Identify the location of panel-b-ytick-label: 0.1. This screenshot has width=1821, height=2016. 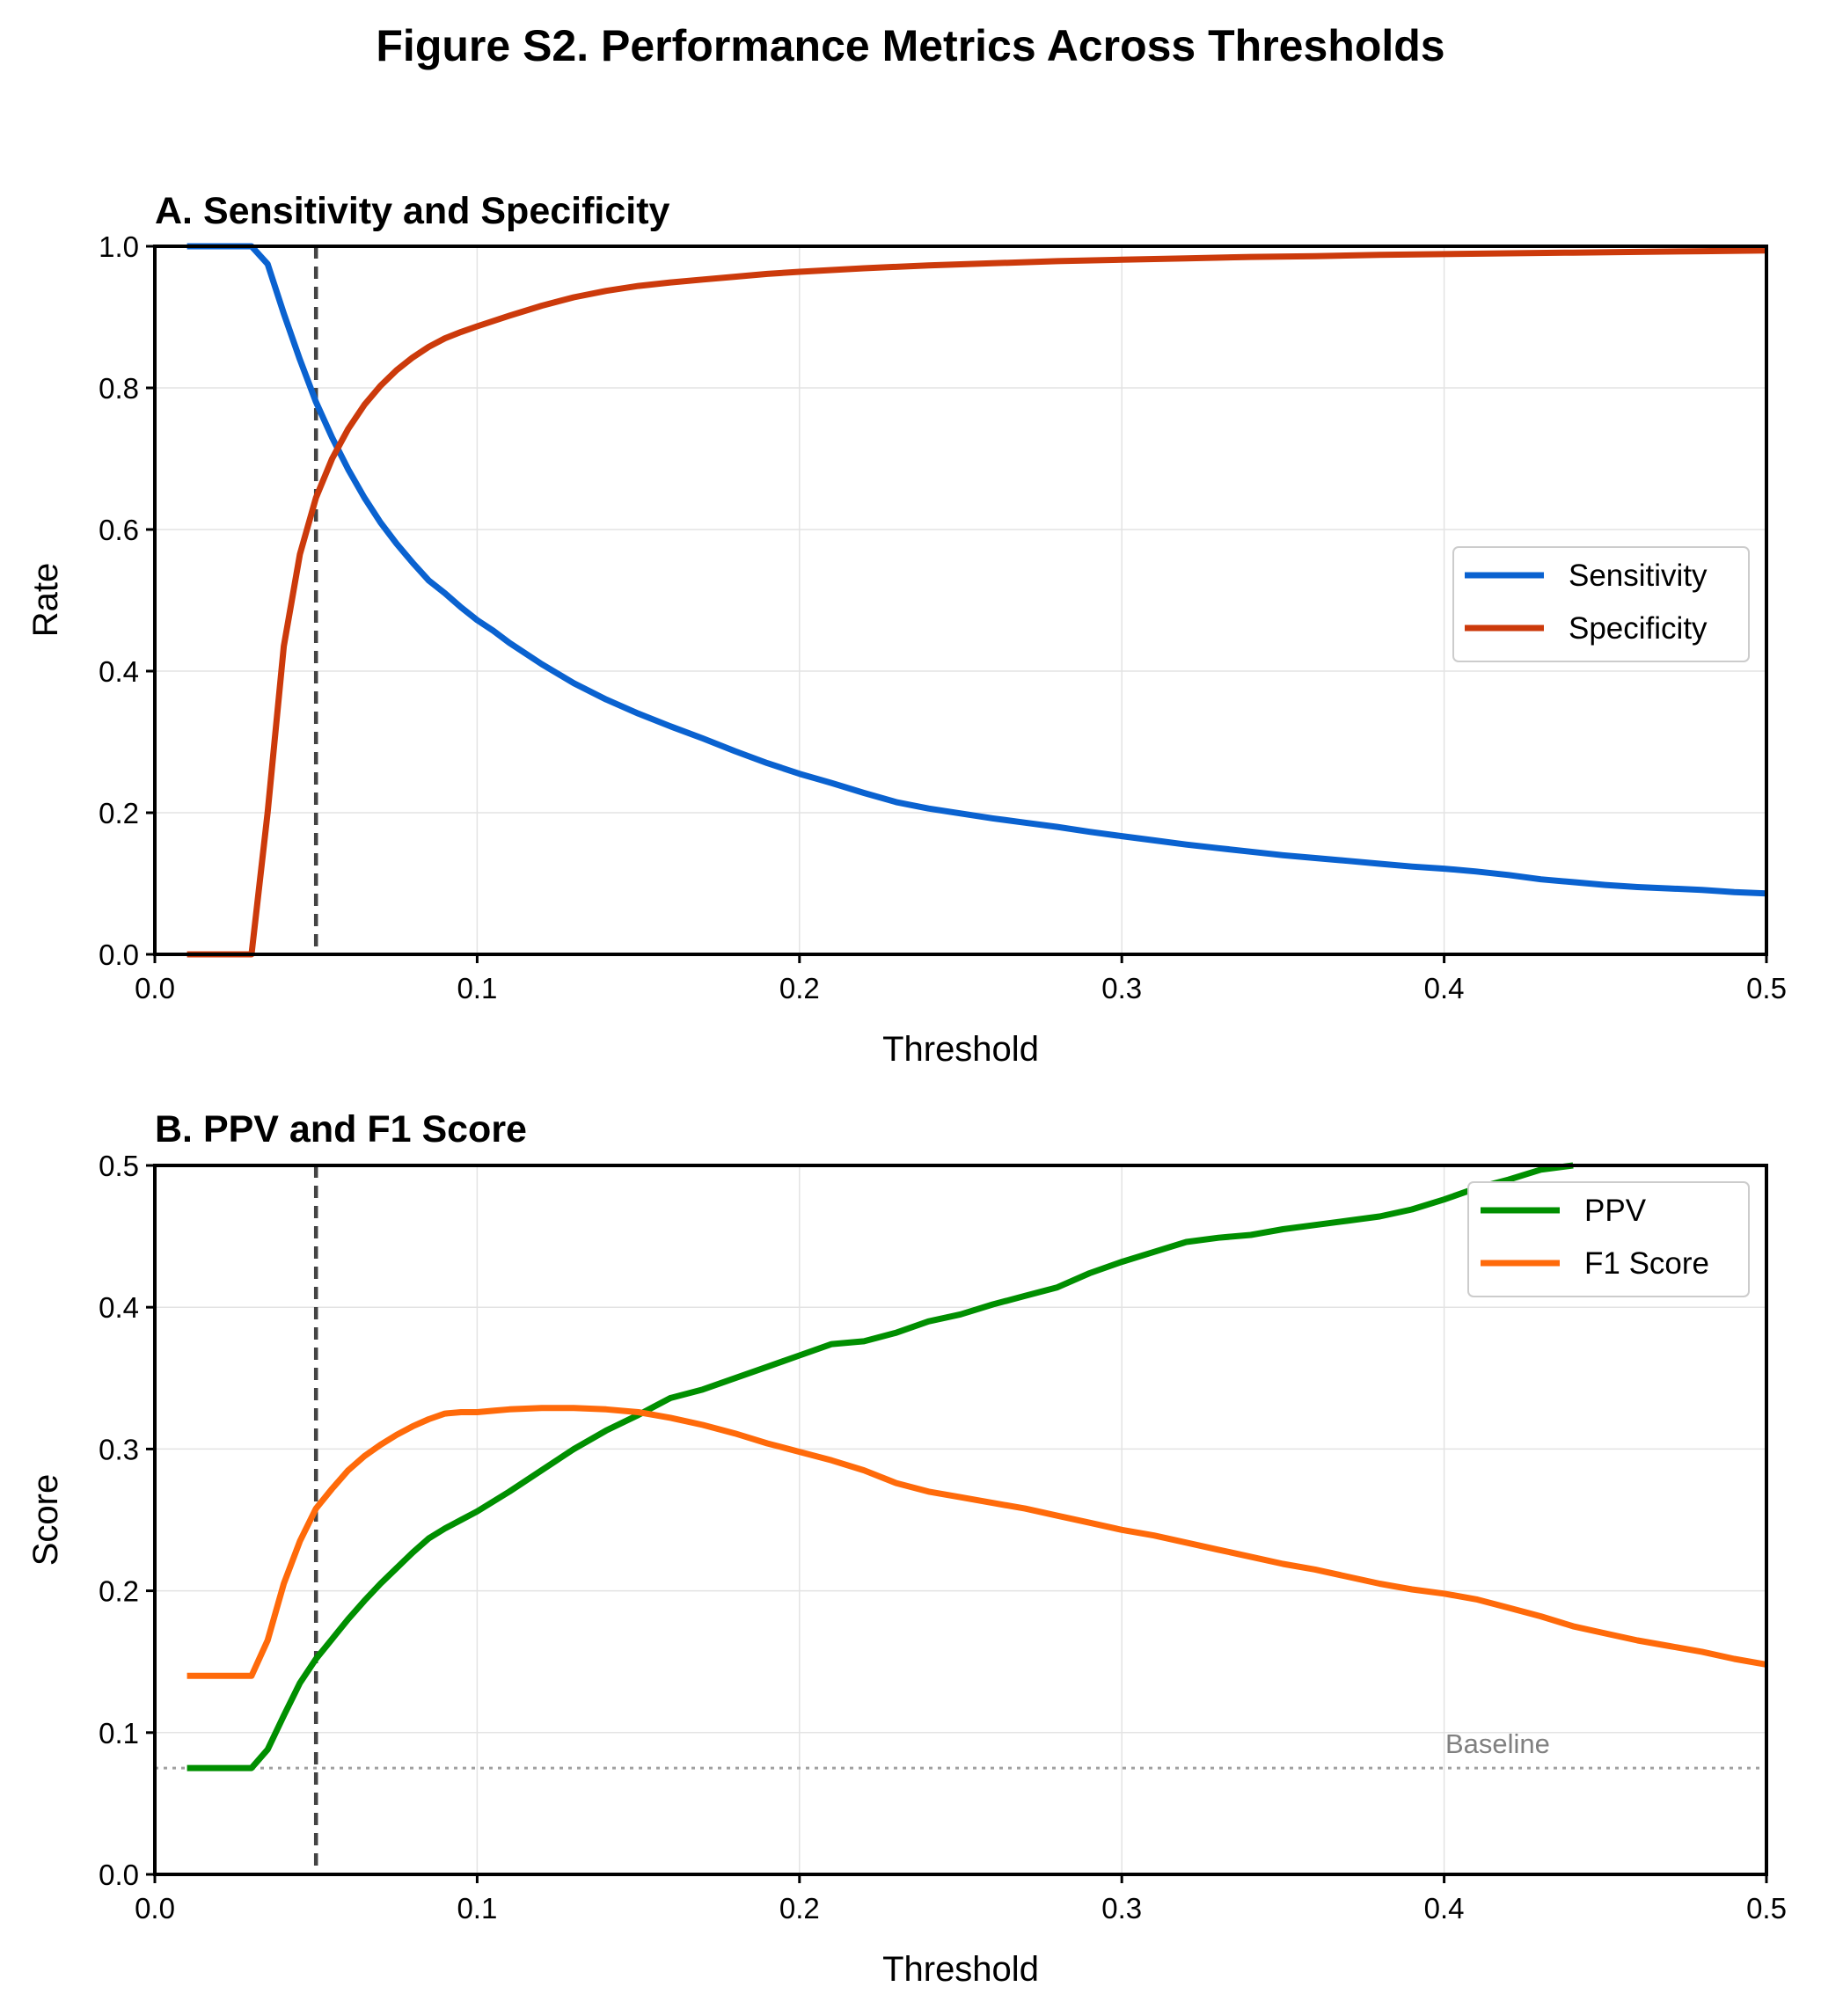
(119, 1733).